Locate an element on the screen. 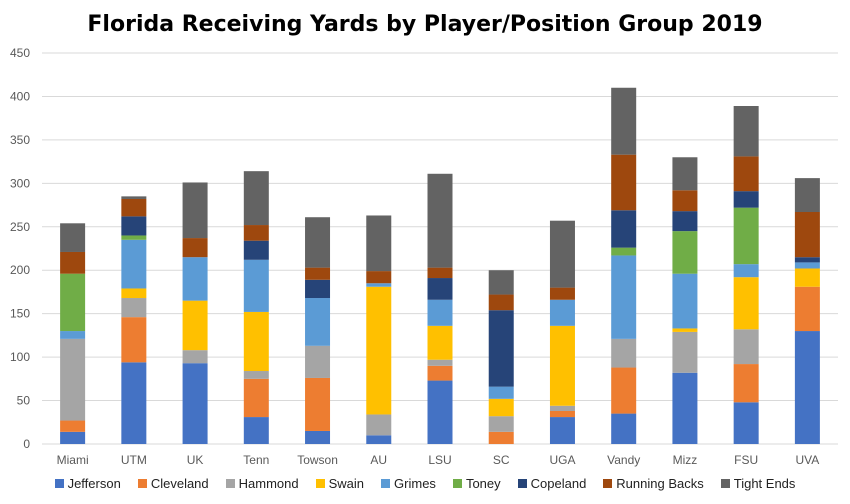 The height and width of the screenshot is (504, 850). y-tick-label: 100 is located at coordinates (20, 357).